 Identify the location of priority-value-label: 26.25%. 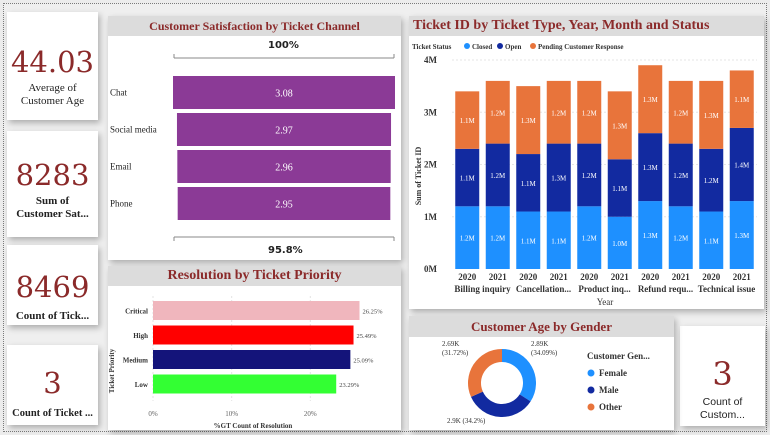
(373, 312).